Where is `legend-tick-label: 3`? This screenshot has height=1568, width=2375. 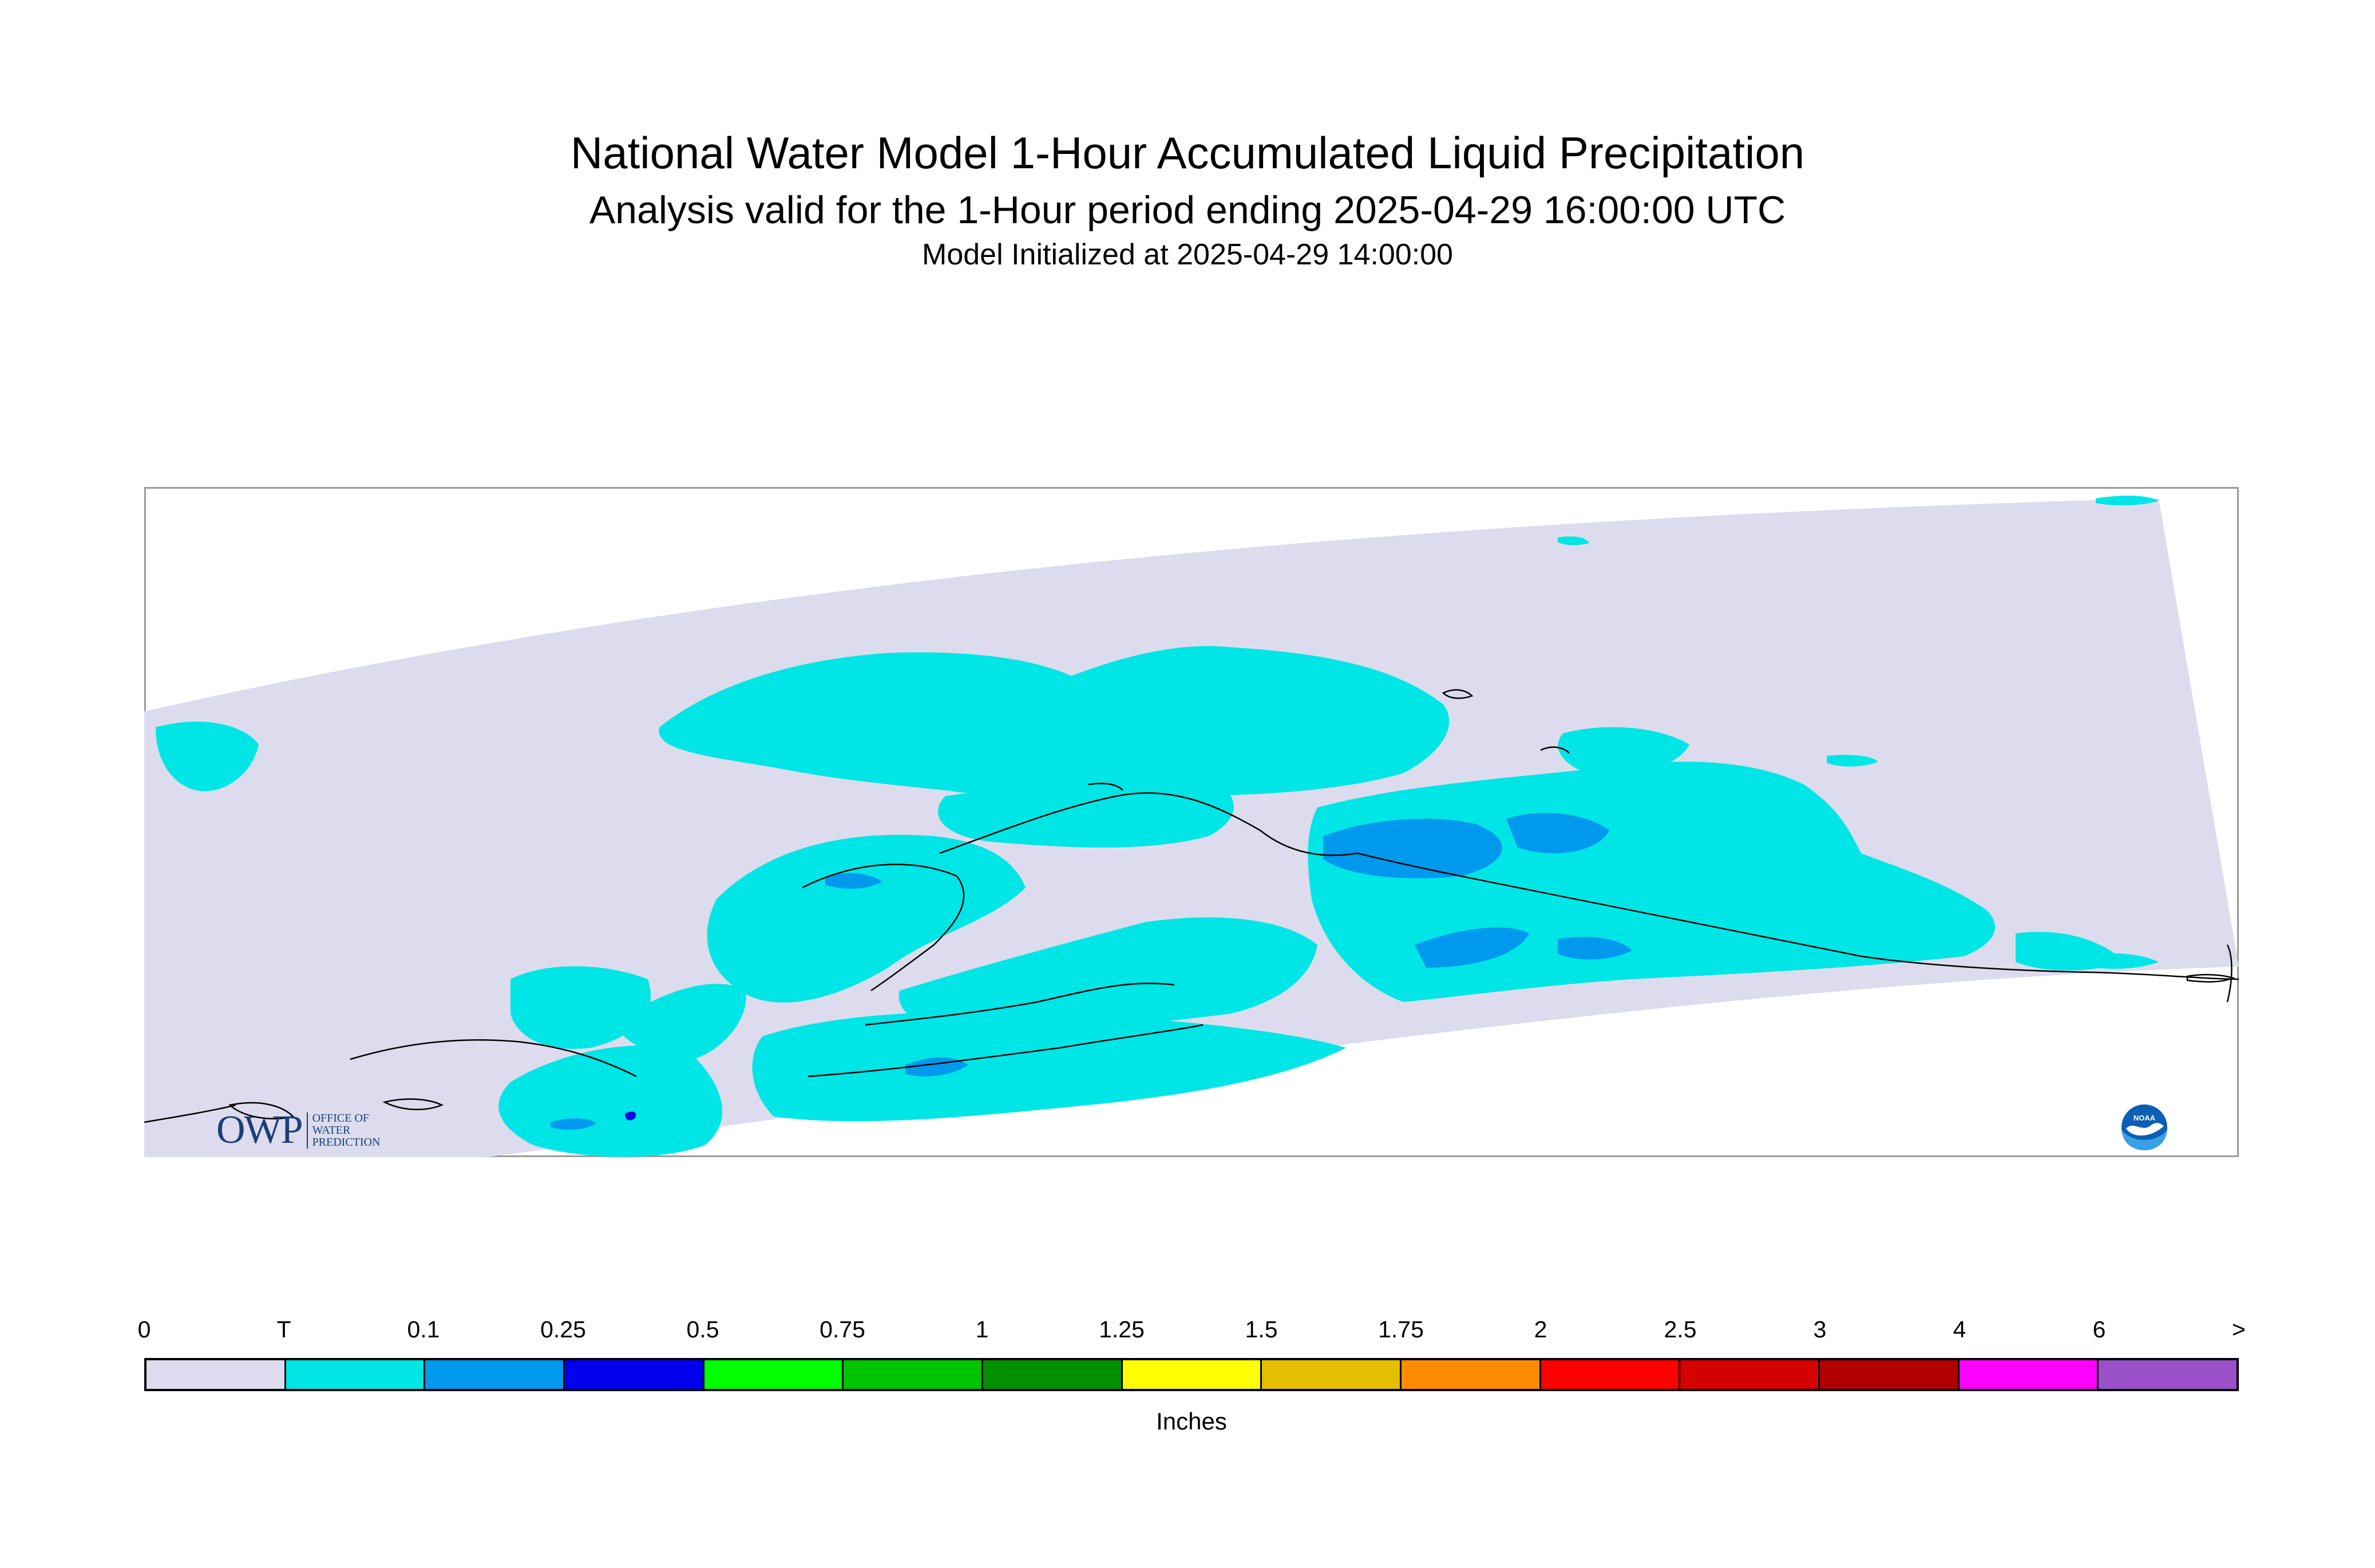 legend-tick-label: 3 is located at coordinates (1820, 1329).